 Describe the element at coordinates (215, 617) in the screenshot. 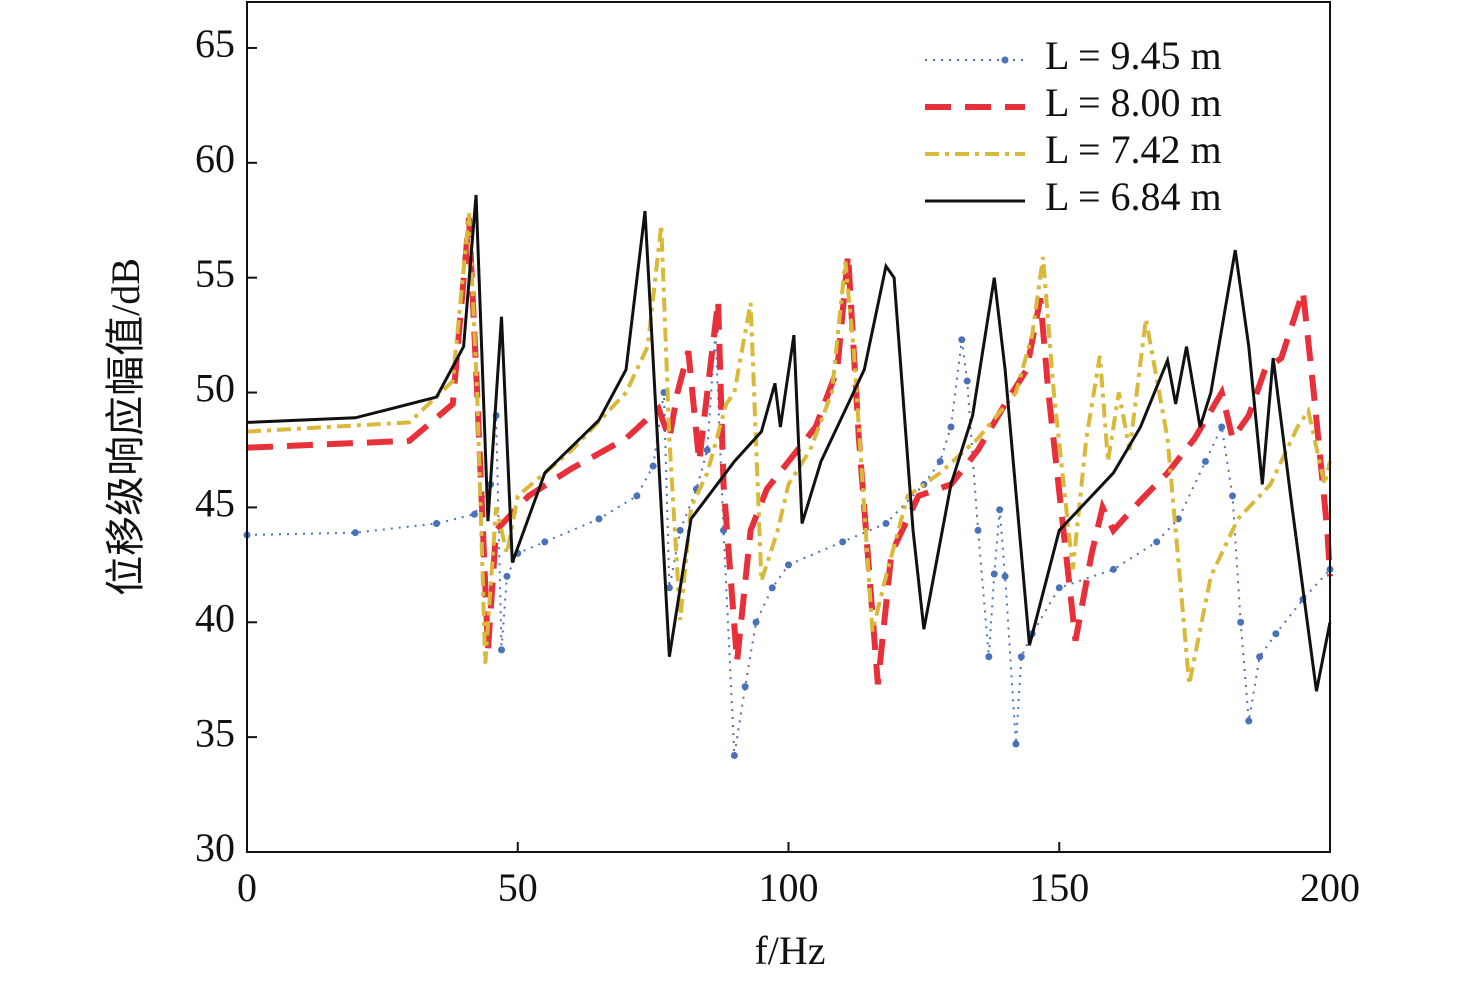

I see `y-tick-label: 40` at that location.